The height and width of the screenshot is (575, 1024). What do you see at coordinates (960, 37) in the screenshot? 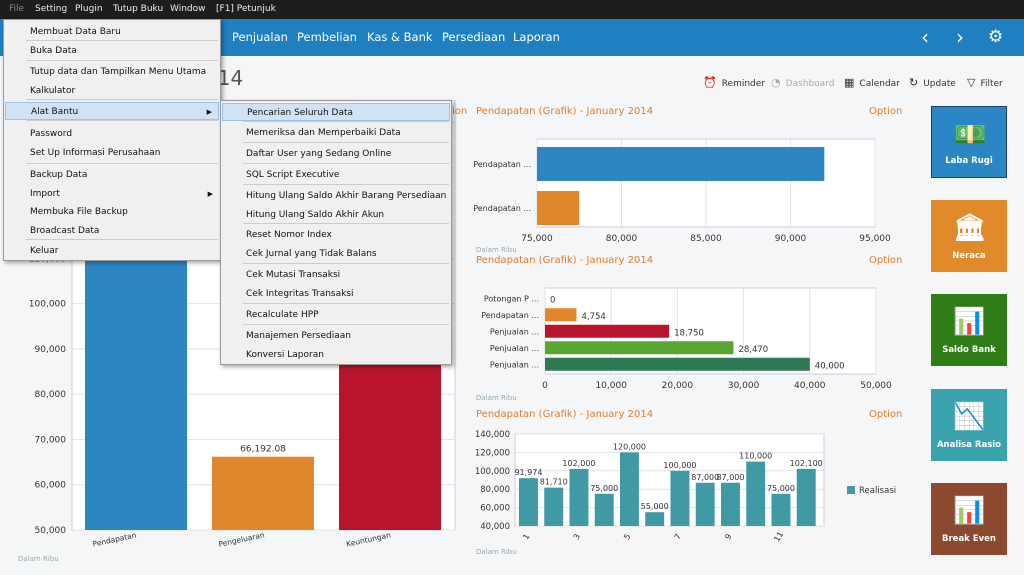
I see `chevron-right-icon: ›` at bounding box center [960, 37].